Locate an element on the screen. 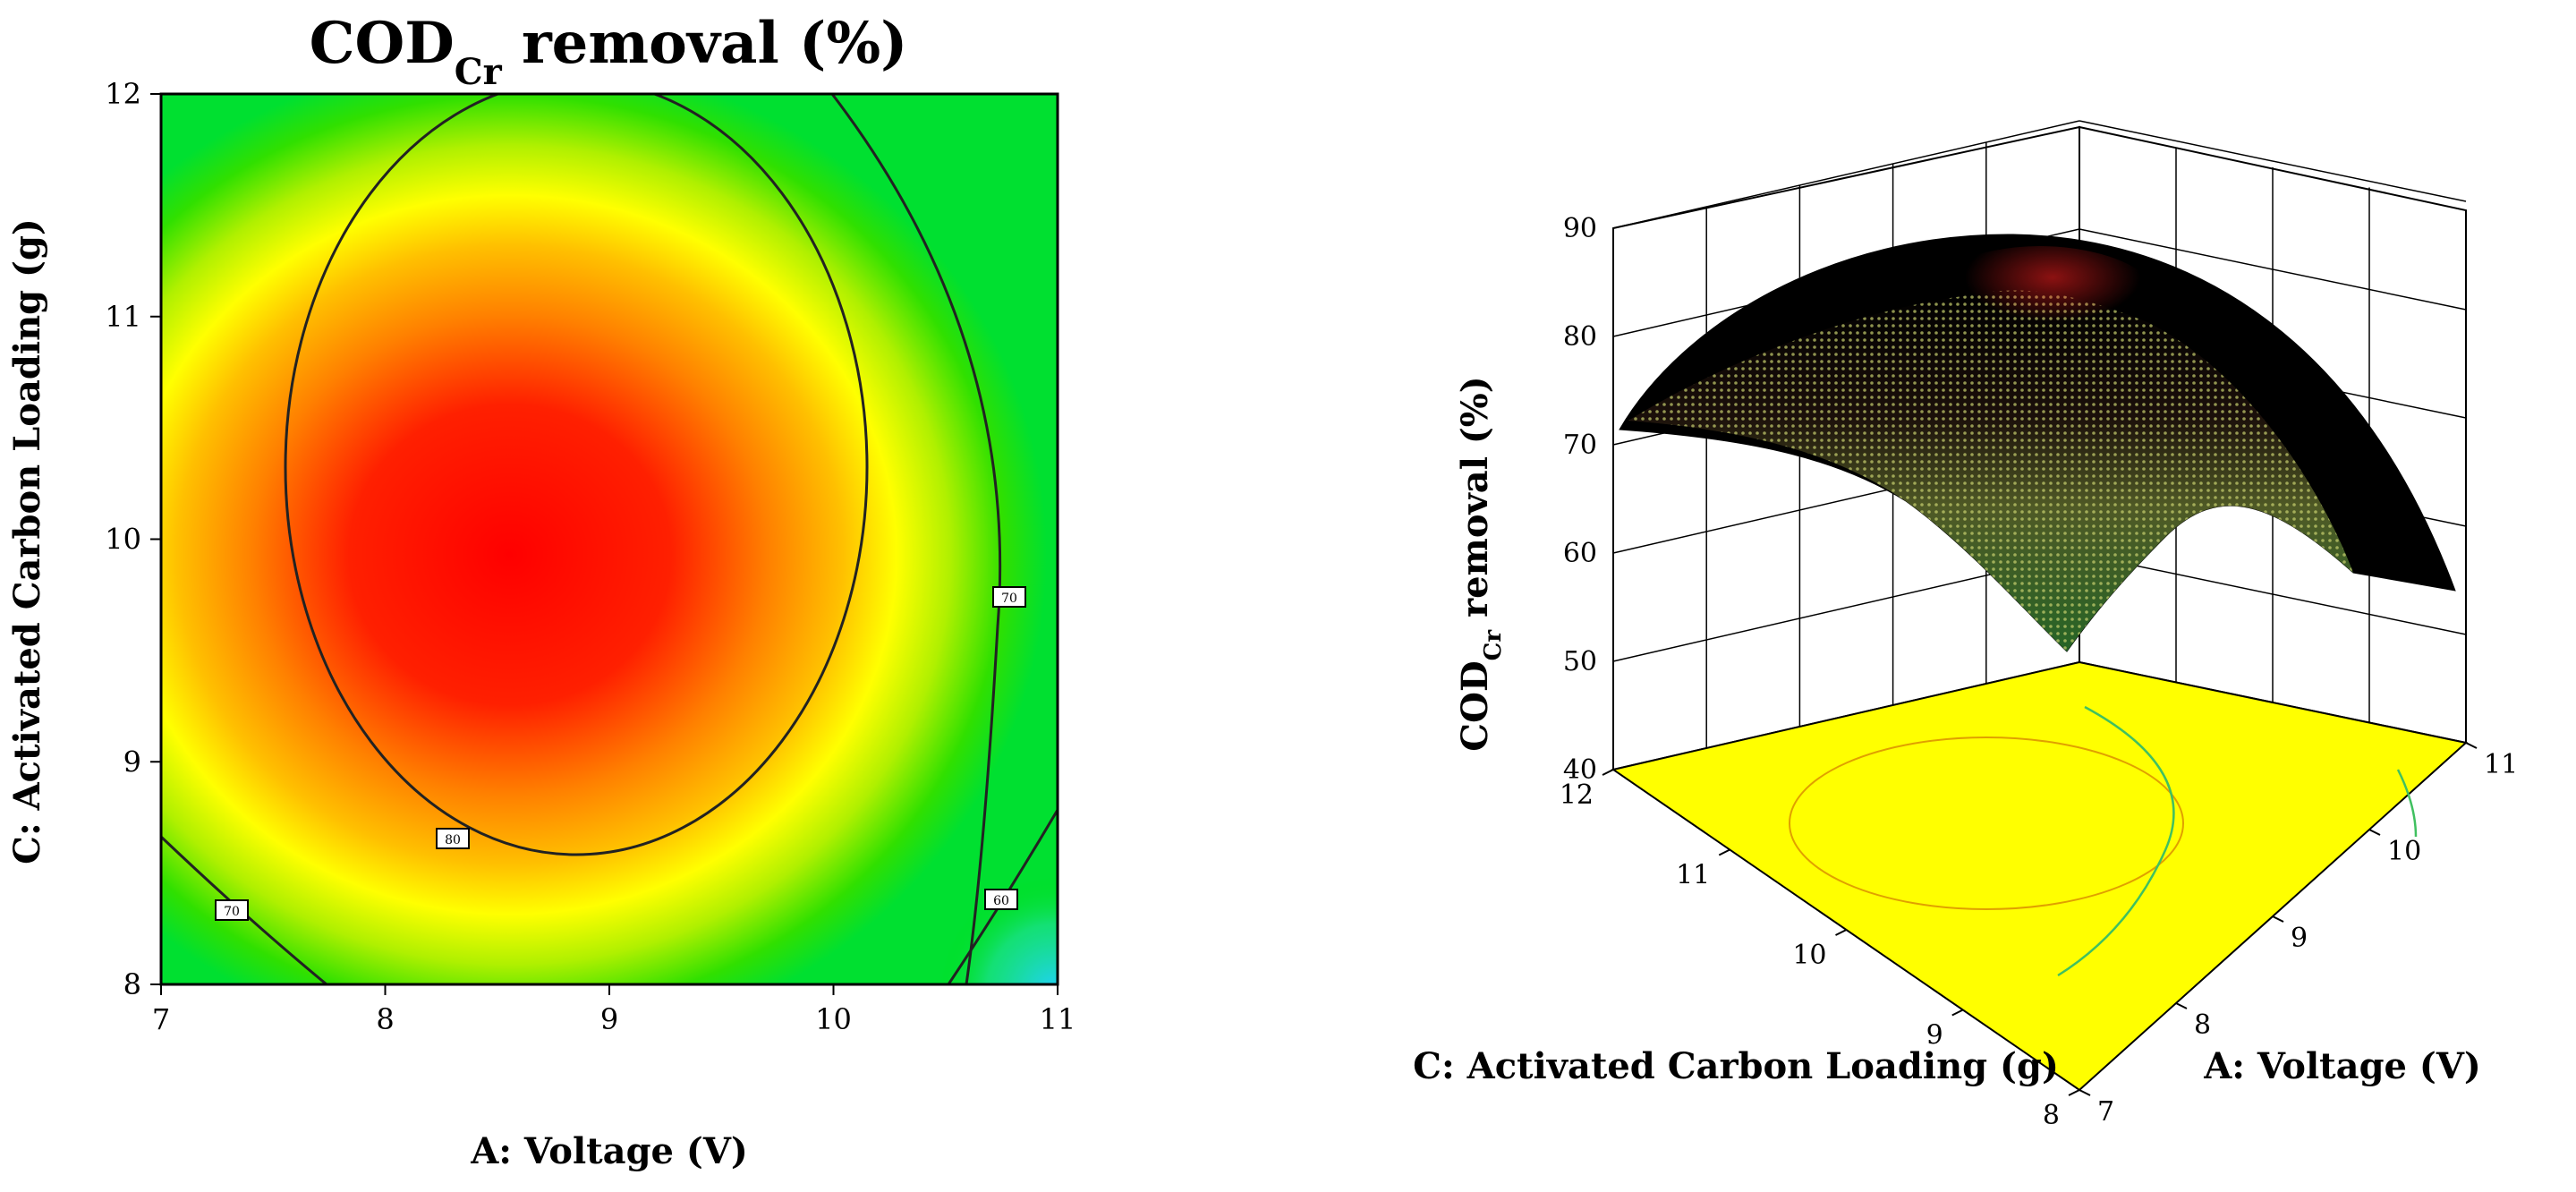 This screenshot has height=1192, width=2576. voltage-ticks: 7 8 9 10 11 is located at coordinates (2298, 935).